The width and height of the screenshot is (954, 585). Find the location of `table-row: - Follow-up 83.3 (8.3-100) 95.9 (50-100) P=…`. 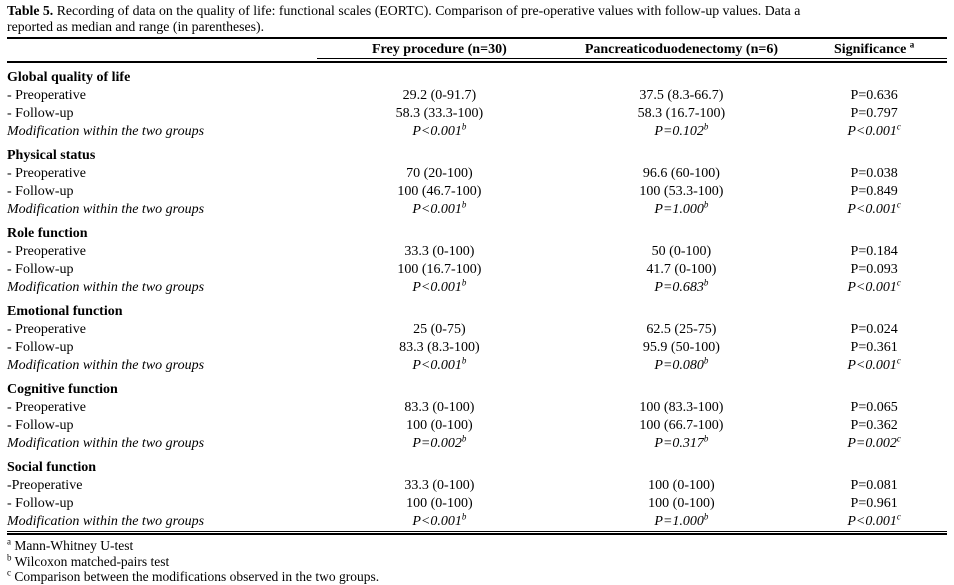

table-row: - Follow-up 83.3 (8.3-100) 95.9 (50-100) P=… is located at coordinates (477, 348).